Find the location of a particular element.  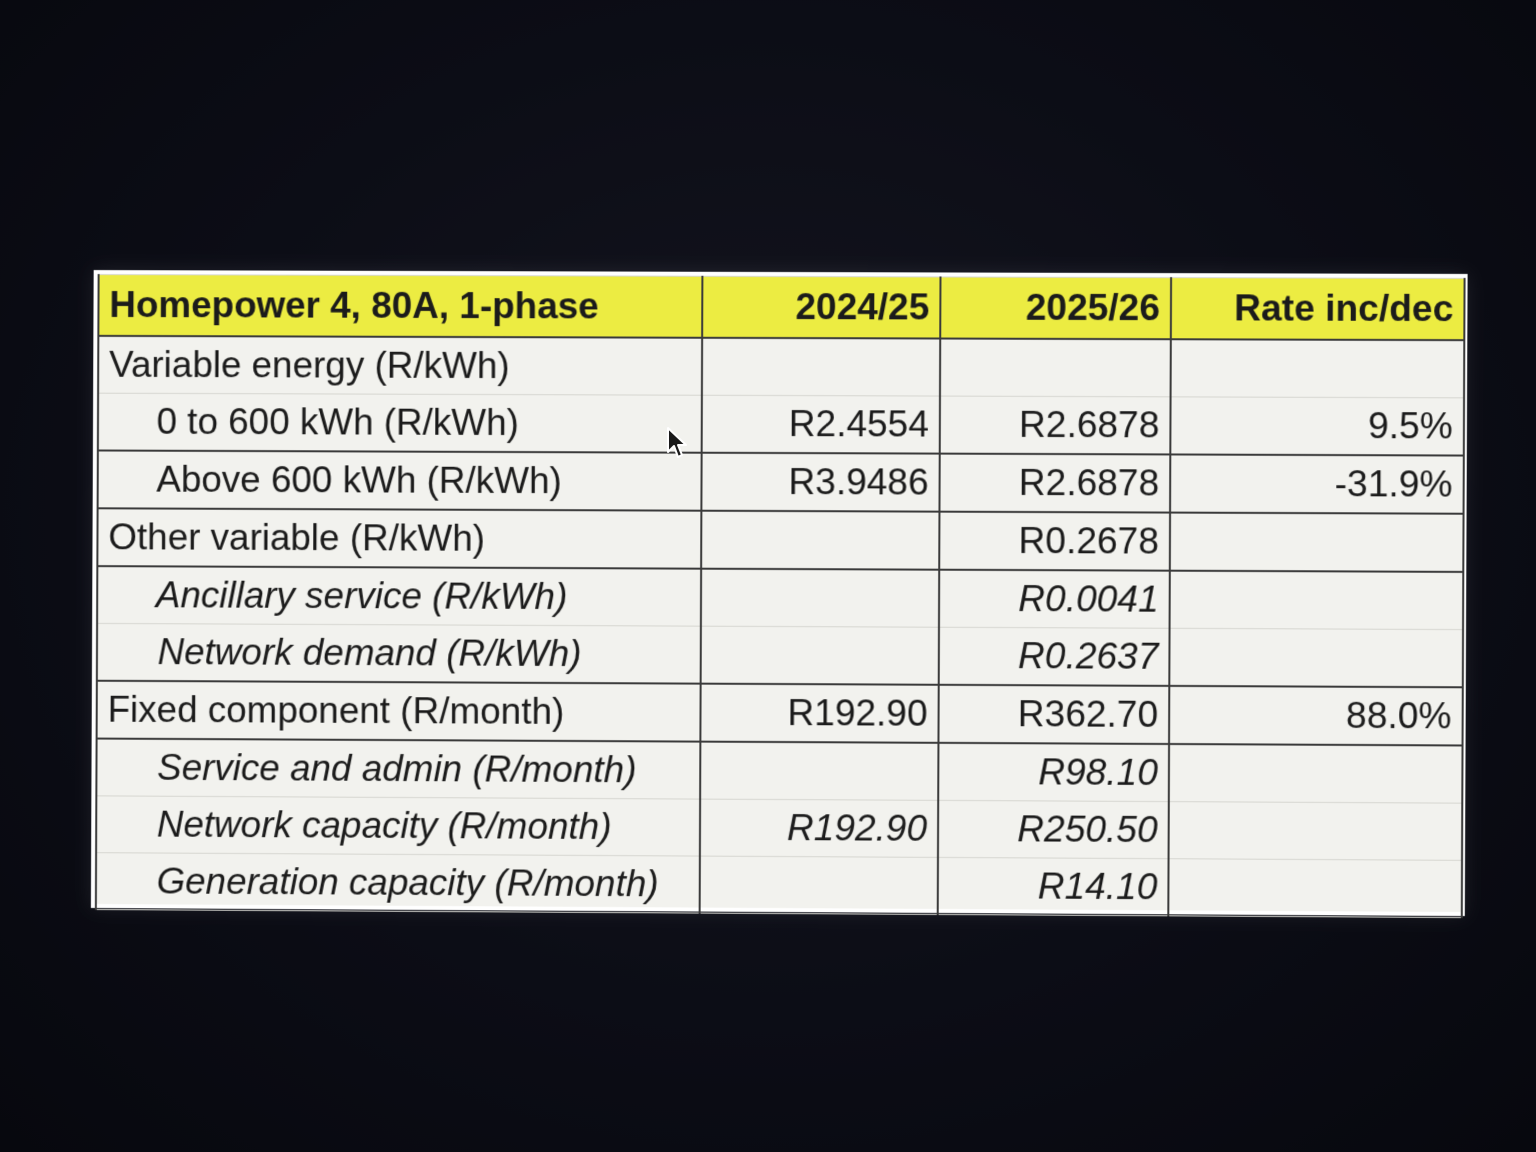

table-row-generation-capacity: Generation capacity (R/month) R14.10 is located at coordinates (779, 885).